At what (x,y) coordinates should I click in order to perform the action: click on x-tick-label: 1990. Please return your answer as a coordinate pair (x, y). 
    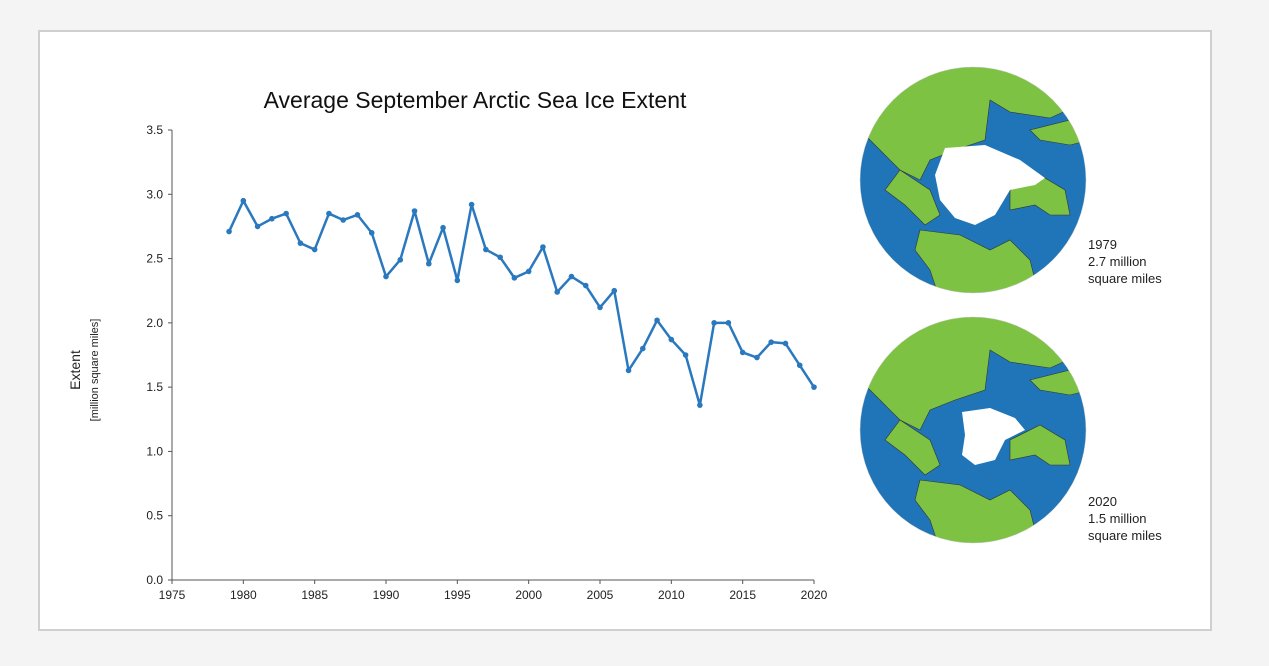
    Looking at the image, I should click on (386, 595).